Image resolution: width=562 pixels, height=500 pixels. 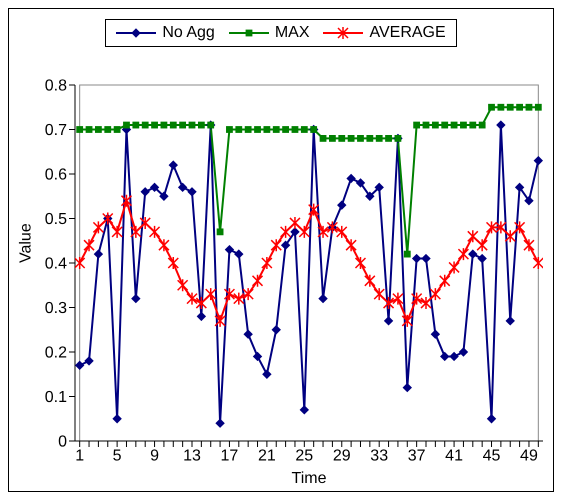 I want to click on x-tick-label: 9, so click(x=155, y=455).